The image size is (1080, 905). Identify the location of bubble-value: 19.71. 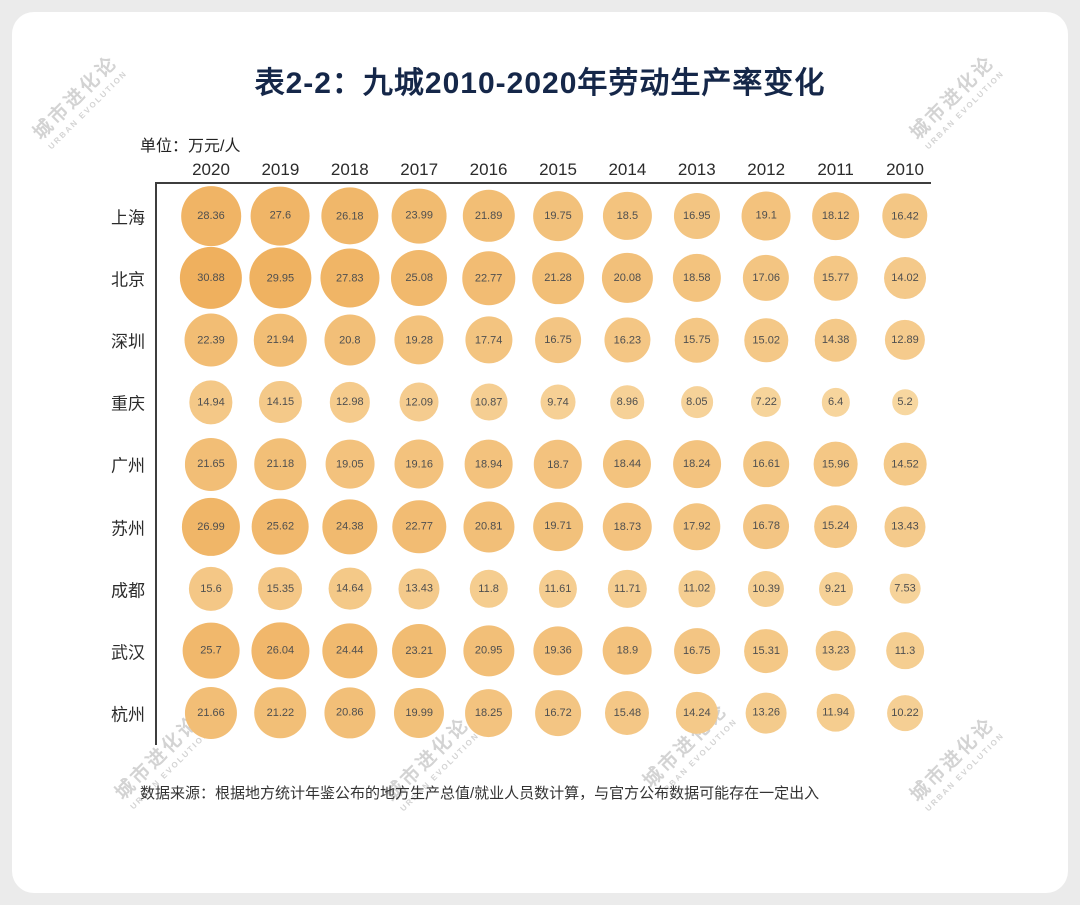
(558, 526).